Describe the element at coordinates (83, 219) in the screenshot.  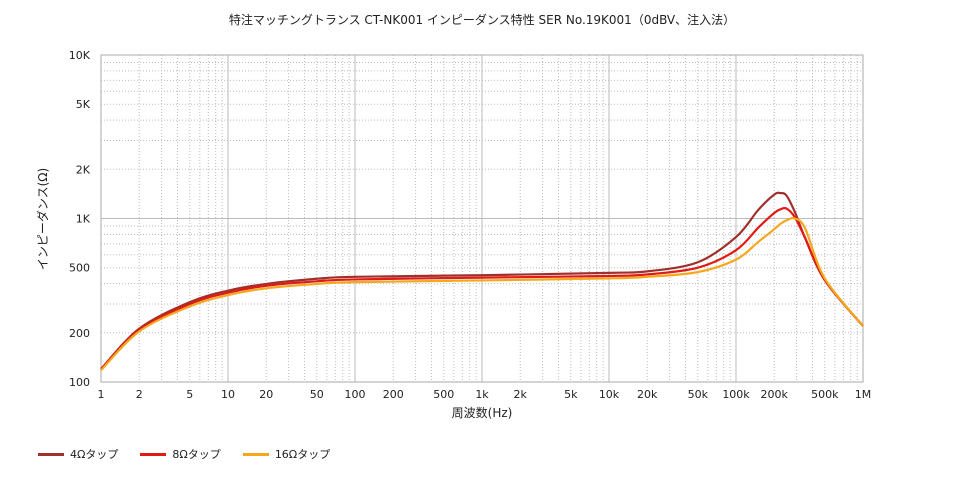
I see `y-tick-label: 1K` at that location.